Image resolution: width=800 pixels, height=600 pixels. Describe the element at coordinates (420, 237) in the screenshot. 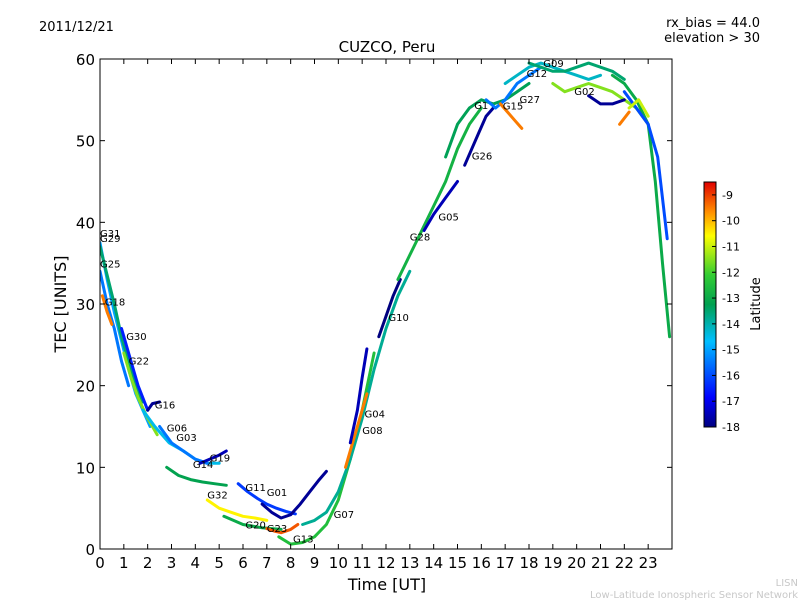

I see `prn-label-g28: G28` at that location.